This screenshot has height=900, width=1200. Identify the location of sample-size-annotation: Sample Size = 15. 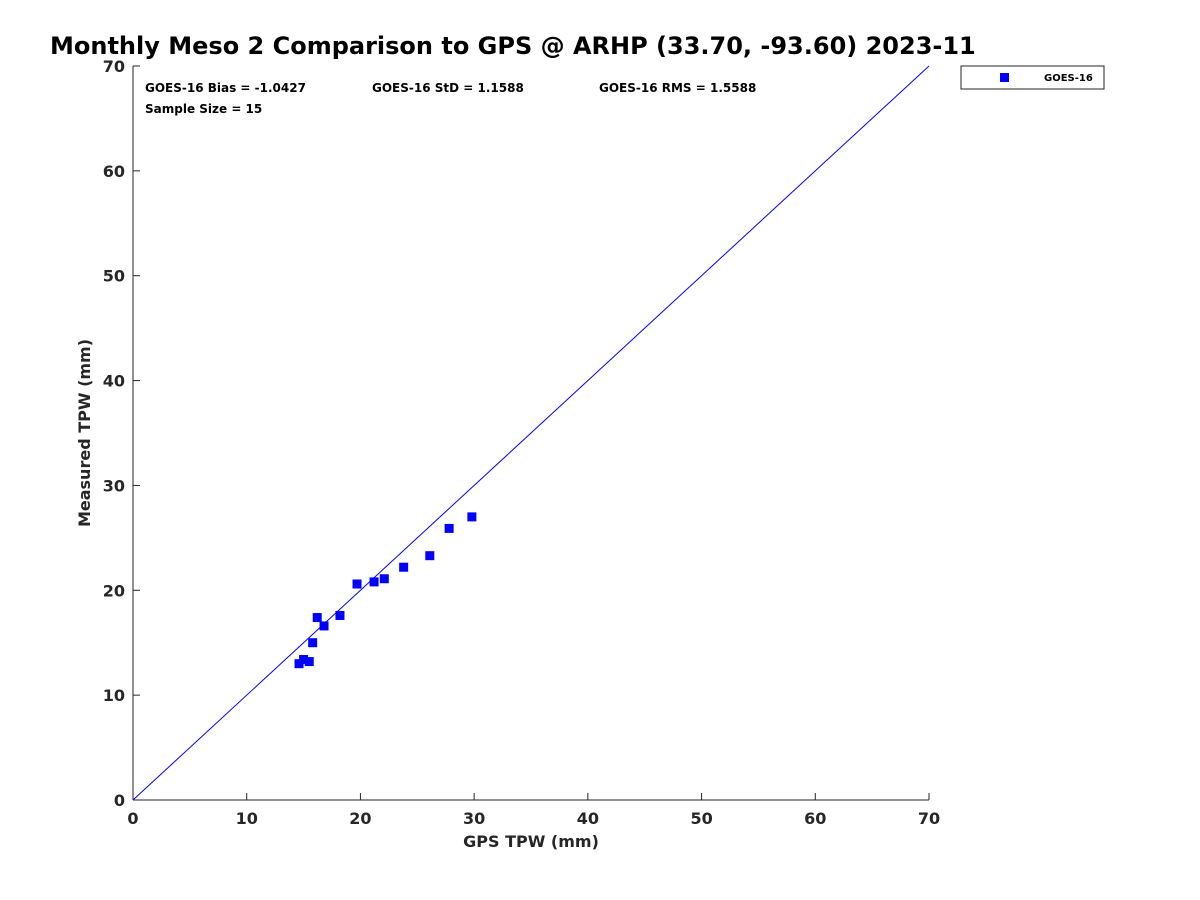
(203, 109).